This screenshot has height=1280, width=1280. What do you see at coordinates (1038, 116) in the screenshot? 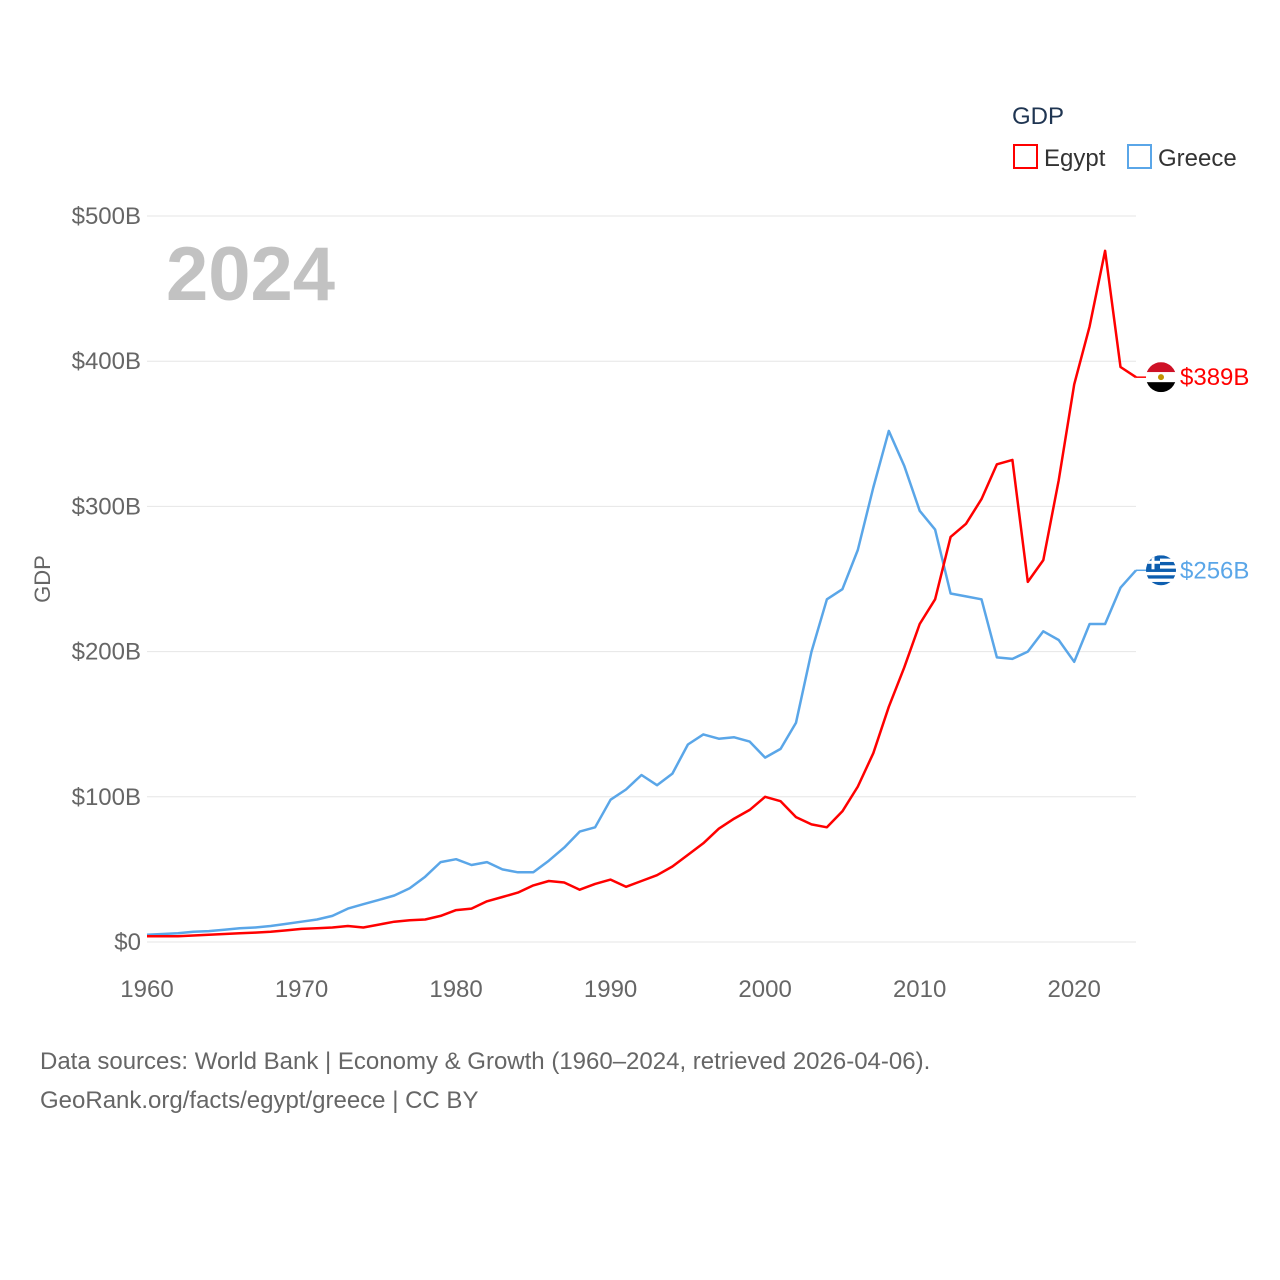
I see `legend-title: GDP` at bounding box center [1038, 116].